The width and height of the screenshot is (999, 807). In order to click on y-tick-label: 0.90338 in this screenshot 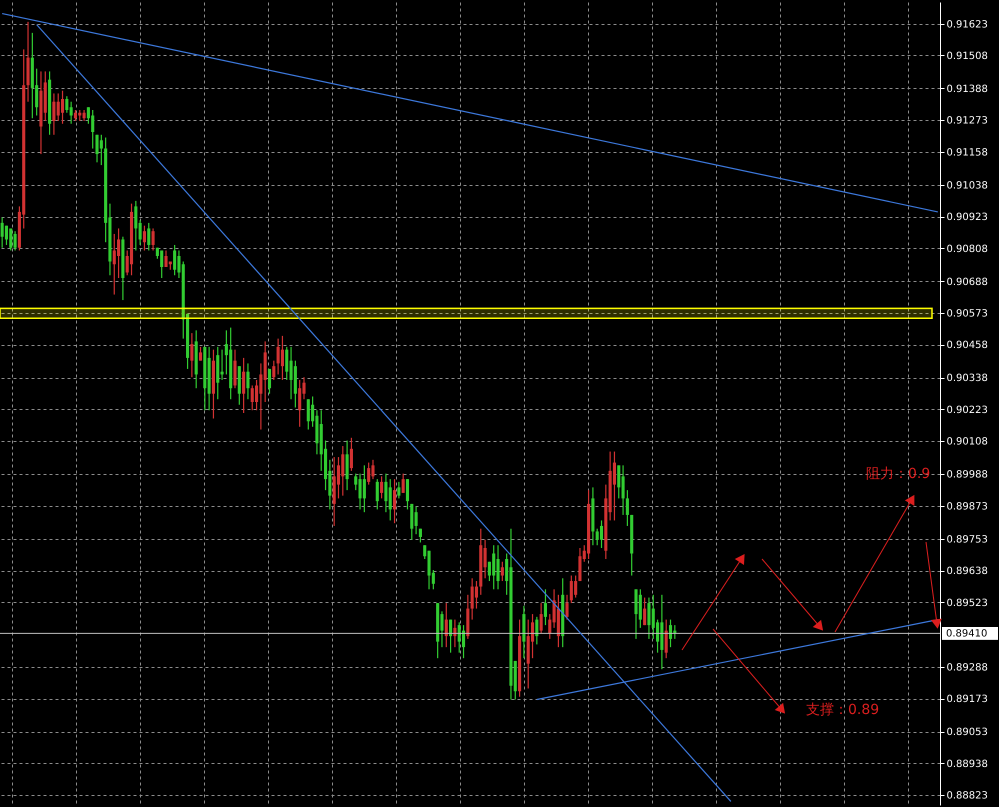, I will do `click(967, 378)`.